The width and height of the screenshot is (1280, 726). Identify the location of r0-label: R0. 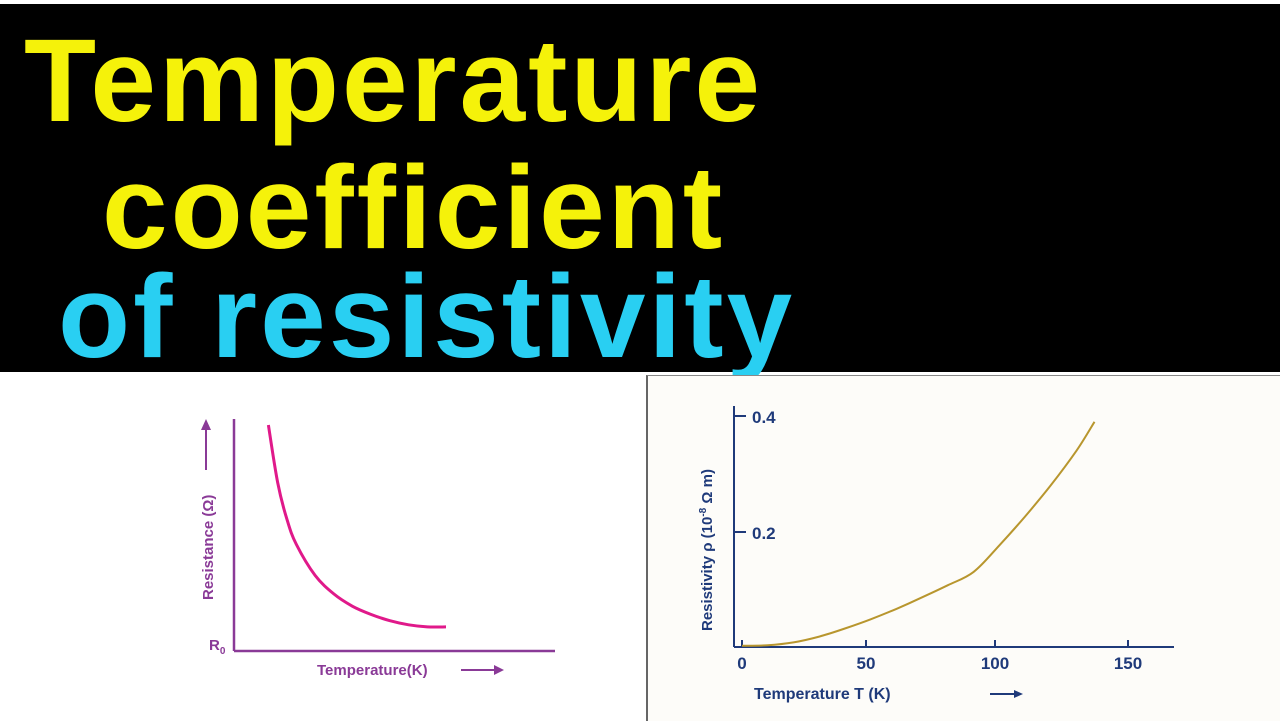
(217, 647).